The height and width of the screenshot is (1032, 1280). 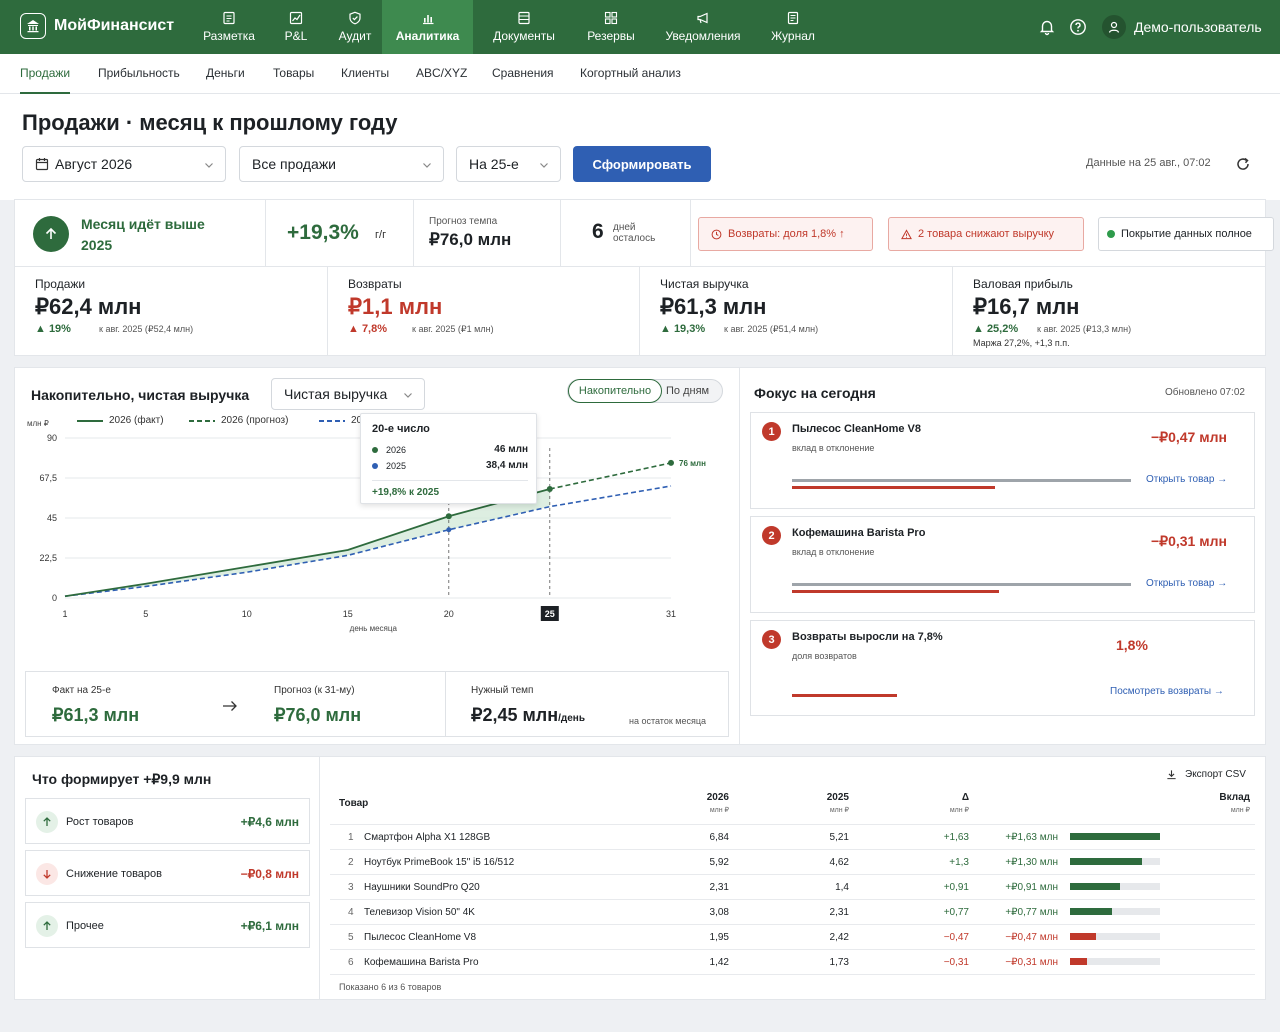 What do you see at coordinates (85, 926) in the screenshot?
I see `driver-label: Прочее` at bounding box center [85, 926].